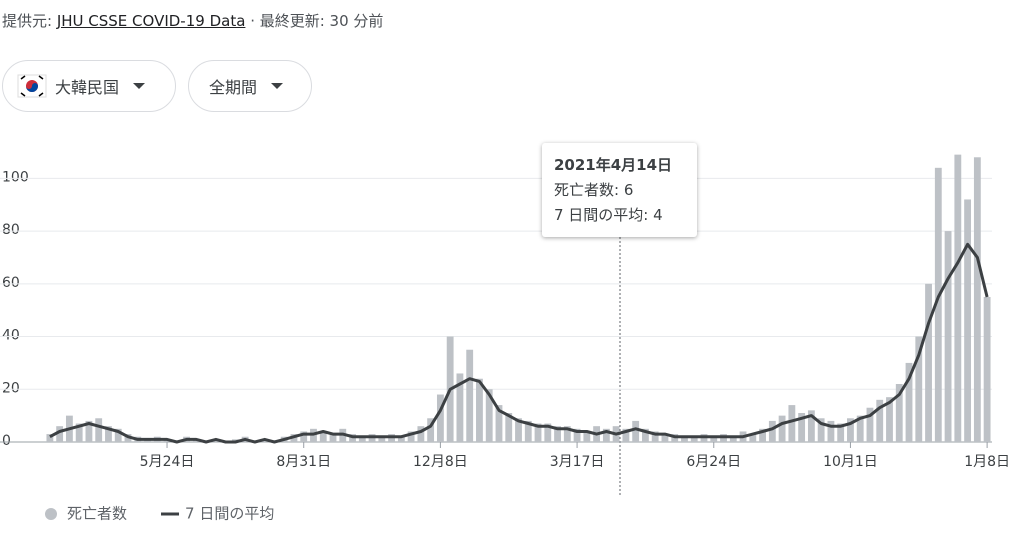 This screenshot has height=548, width=1024. I want to click on x-tick-label: 3月17日, so click(577, 462).